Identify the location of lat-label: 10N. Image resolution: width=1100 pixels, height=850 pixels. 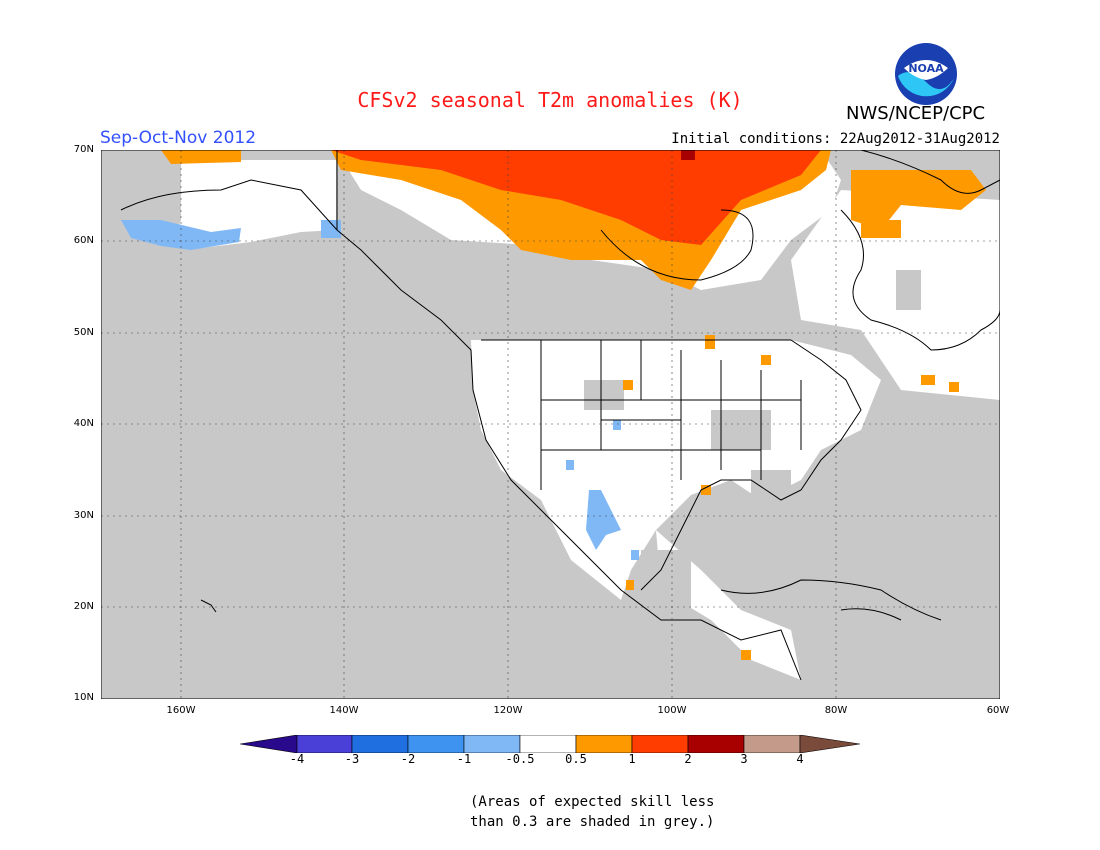
(83, 697).